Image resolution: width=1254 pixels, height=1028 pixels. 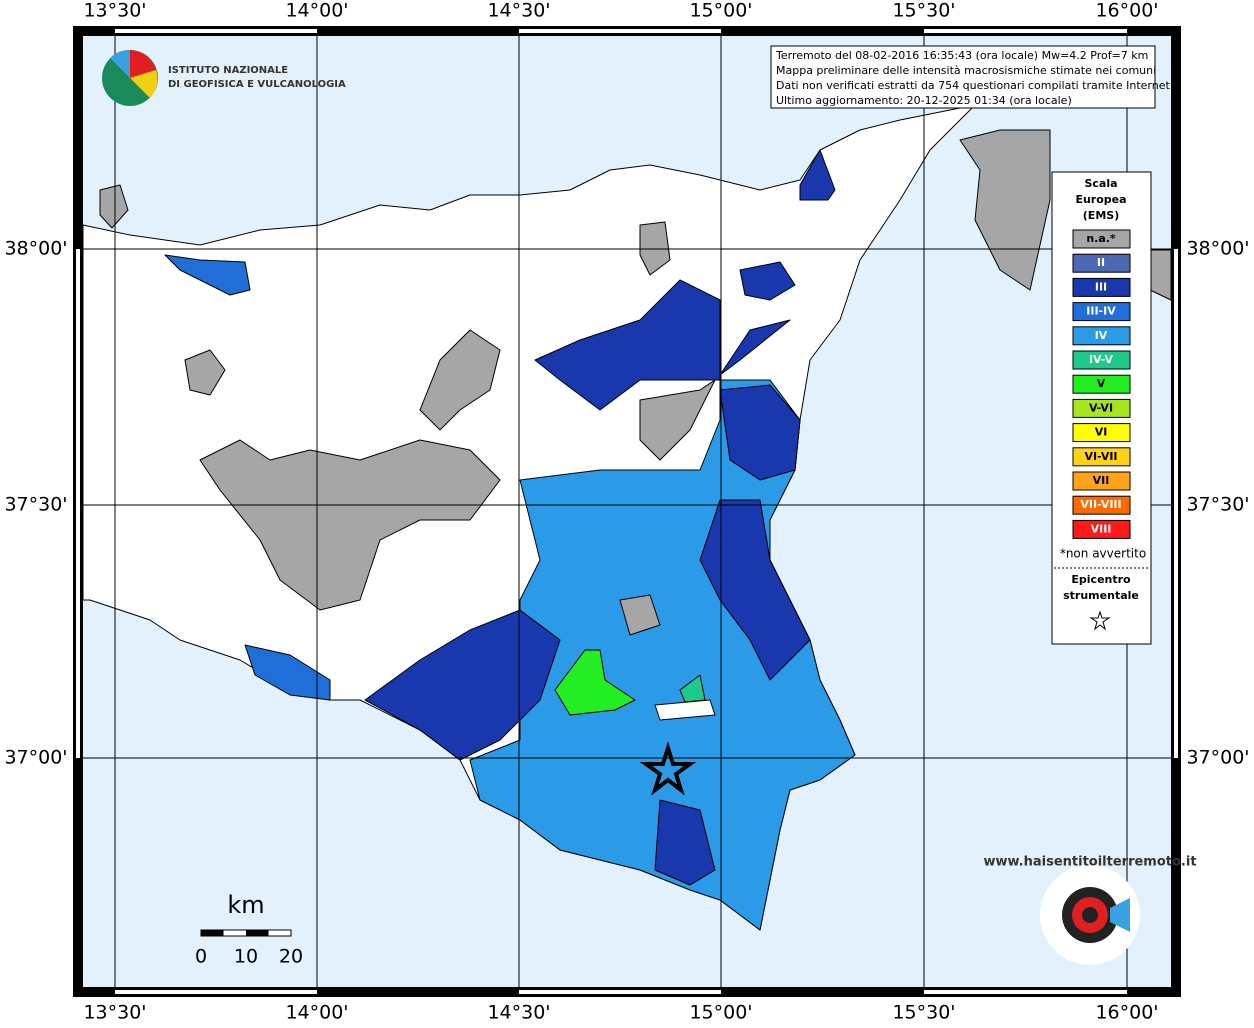 What do you see at coordinates (1101, 215) in the screenshot?
I see `legend-title: (EMS)` at bounding box center [1101, 215].